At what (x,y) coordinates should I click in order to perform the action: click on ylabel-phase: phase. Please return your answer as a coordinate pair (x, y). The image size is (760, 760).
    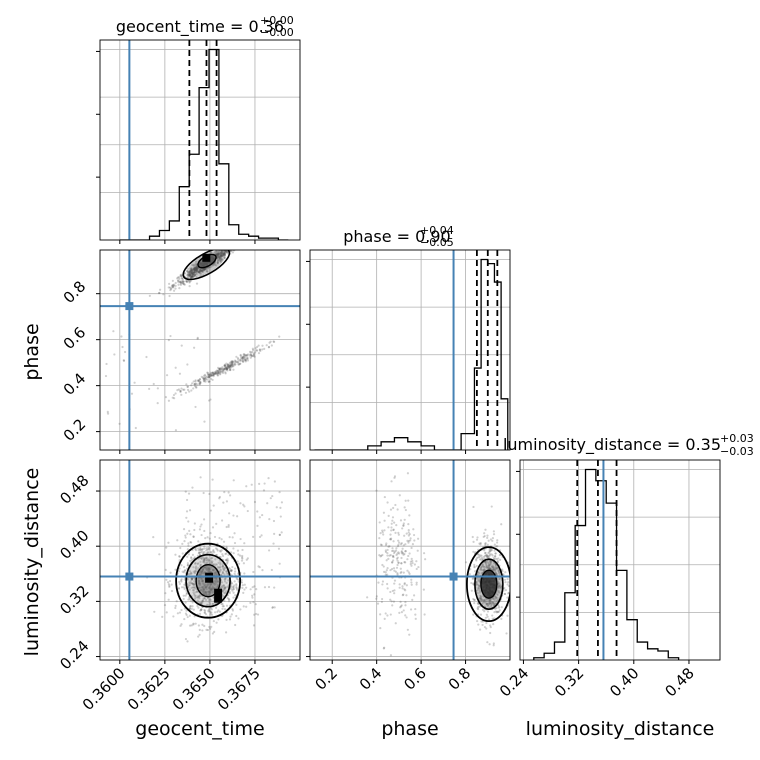
    Looking at the image, I should click on (32, 351).